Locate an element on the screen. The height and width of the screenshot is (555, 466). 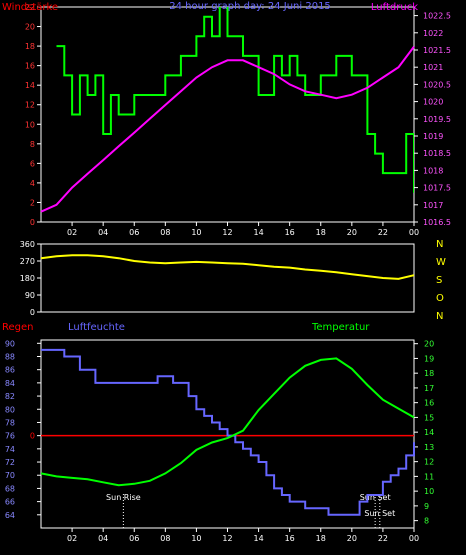
temperatur-y-tick-label: 13 is located at coordinates (429, 447).